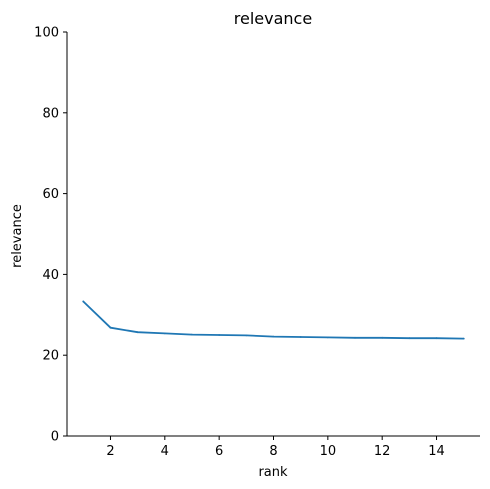 This screenshot has width=490, height=489. I want to click on y-axis: 0 20 40 60 80 100, so click(51, 235).